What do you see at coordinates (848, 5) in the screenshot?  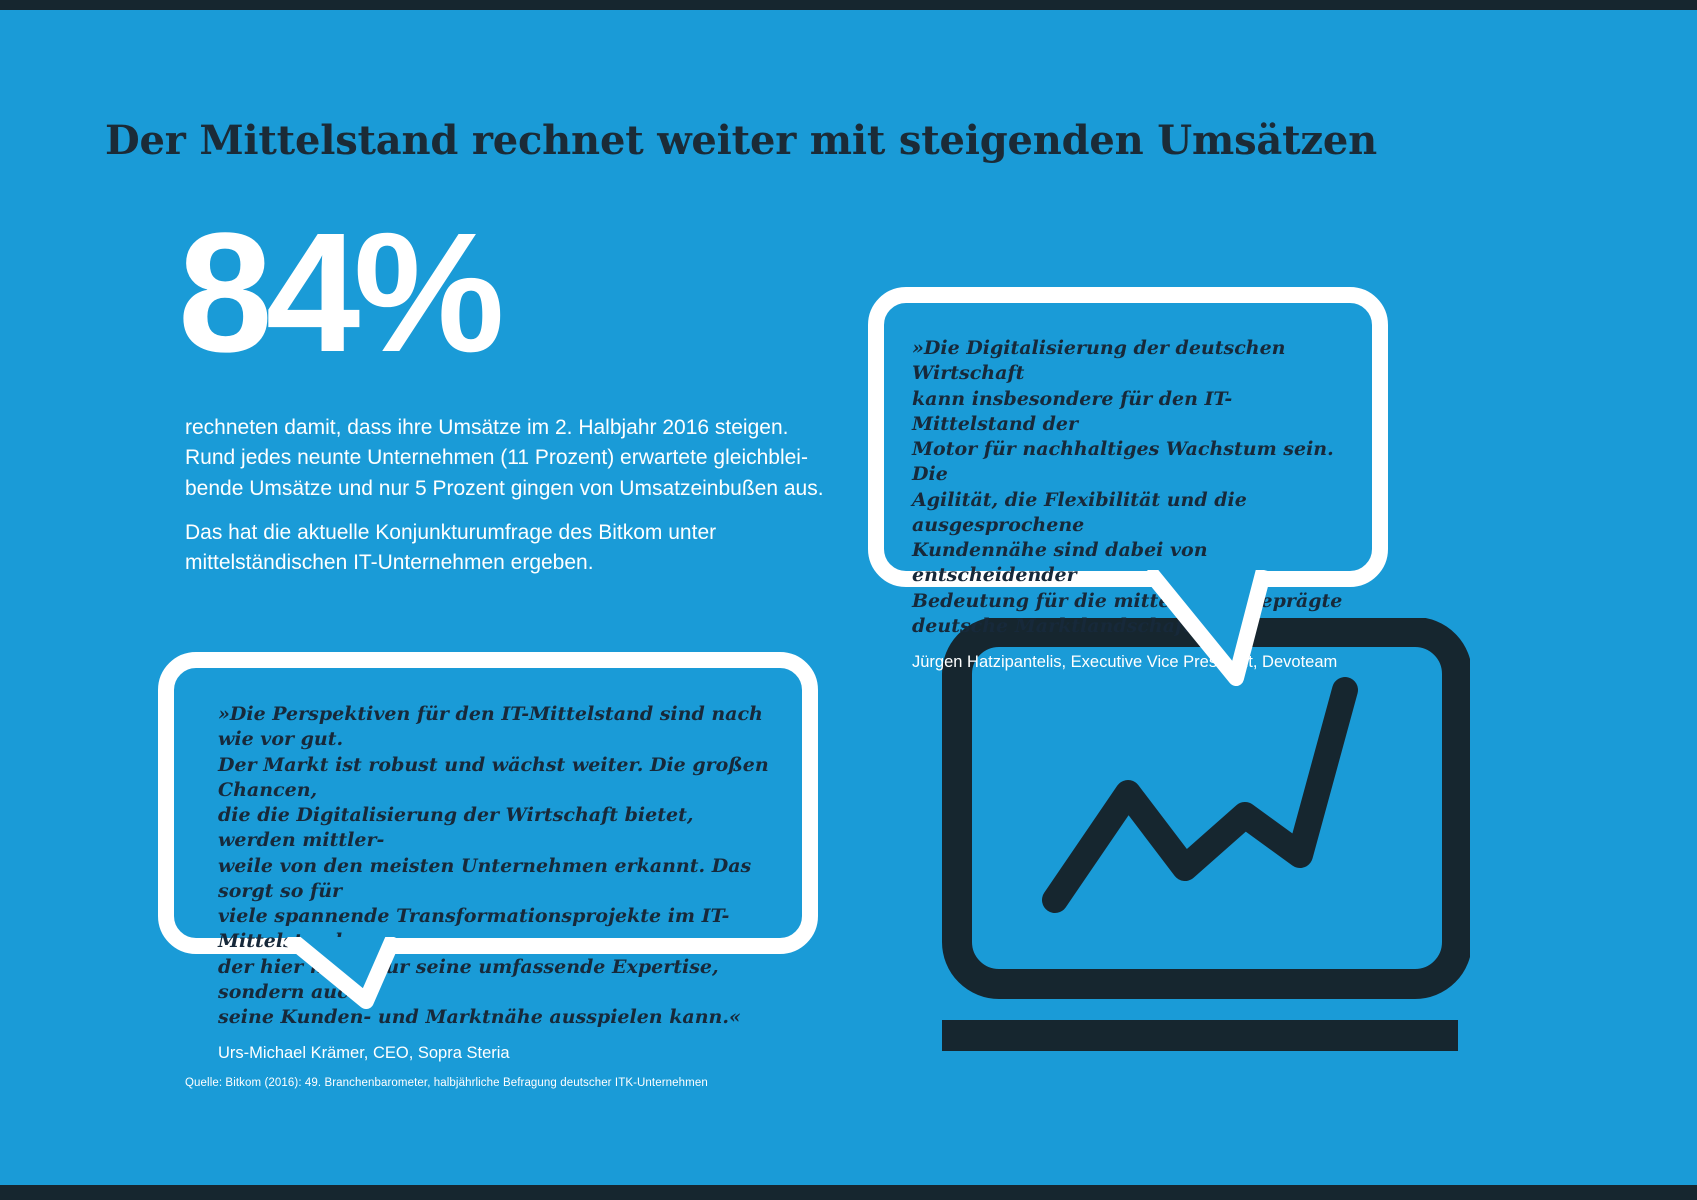 I see `top-accent-bar` at bounding box center [848, 5].